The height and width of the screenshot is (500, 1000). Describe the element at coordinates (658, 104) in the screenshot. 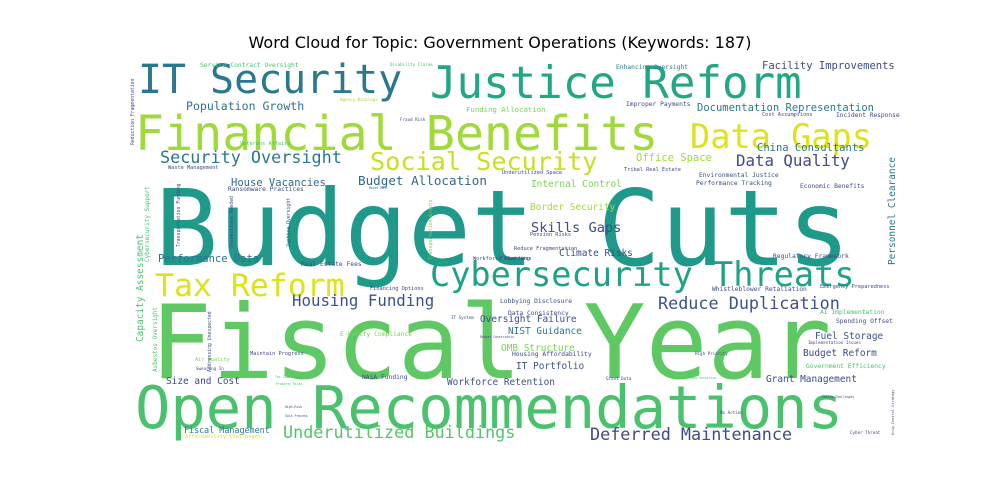

I see `word-improper-payments: Improper Payments` at that location.